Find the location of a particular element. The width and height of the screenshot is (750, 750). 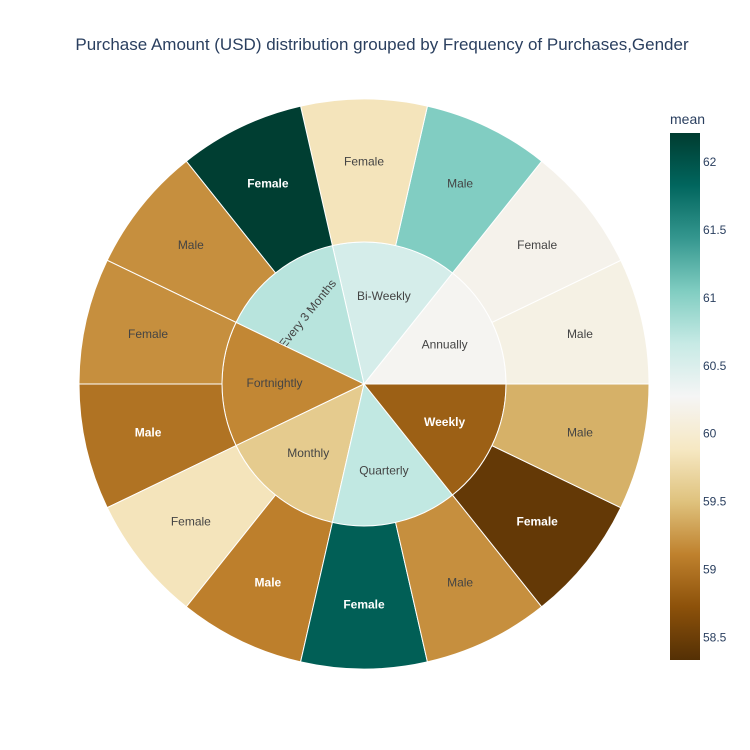

sector-label-quarterly-female: Female is located at coordinates (364, 605).